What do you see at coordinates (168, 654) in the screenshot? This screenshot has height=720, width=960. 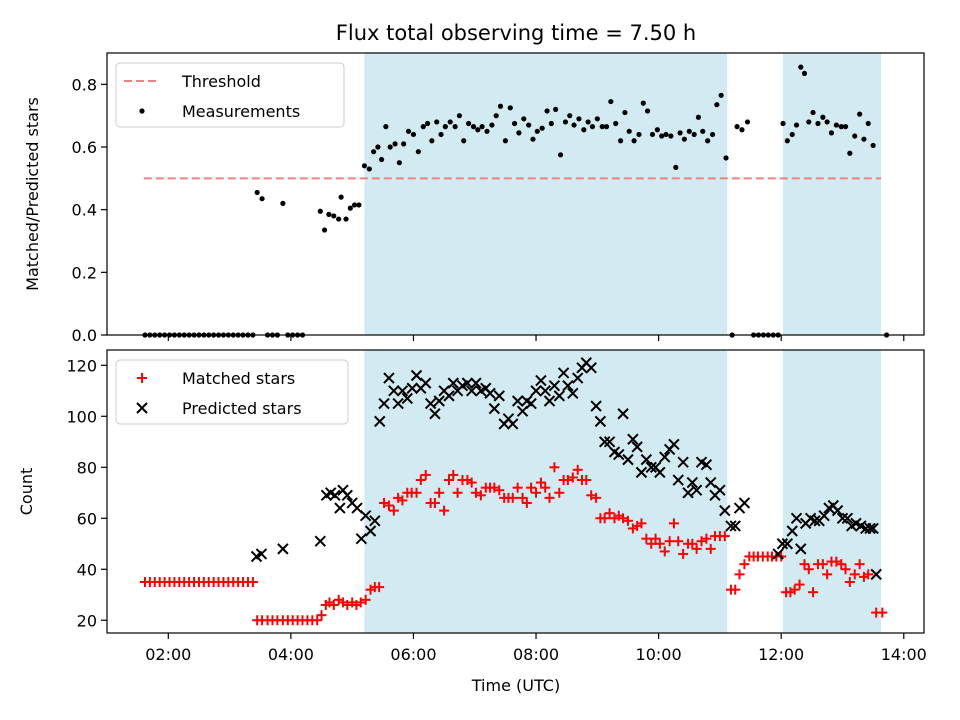 I see `x-tick-label: 02:00` at bounding box center [168, 654].